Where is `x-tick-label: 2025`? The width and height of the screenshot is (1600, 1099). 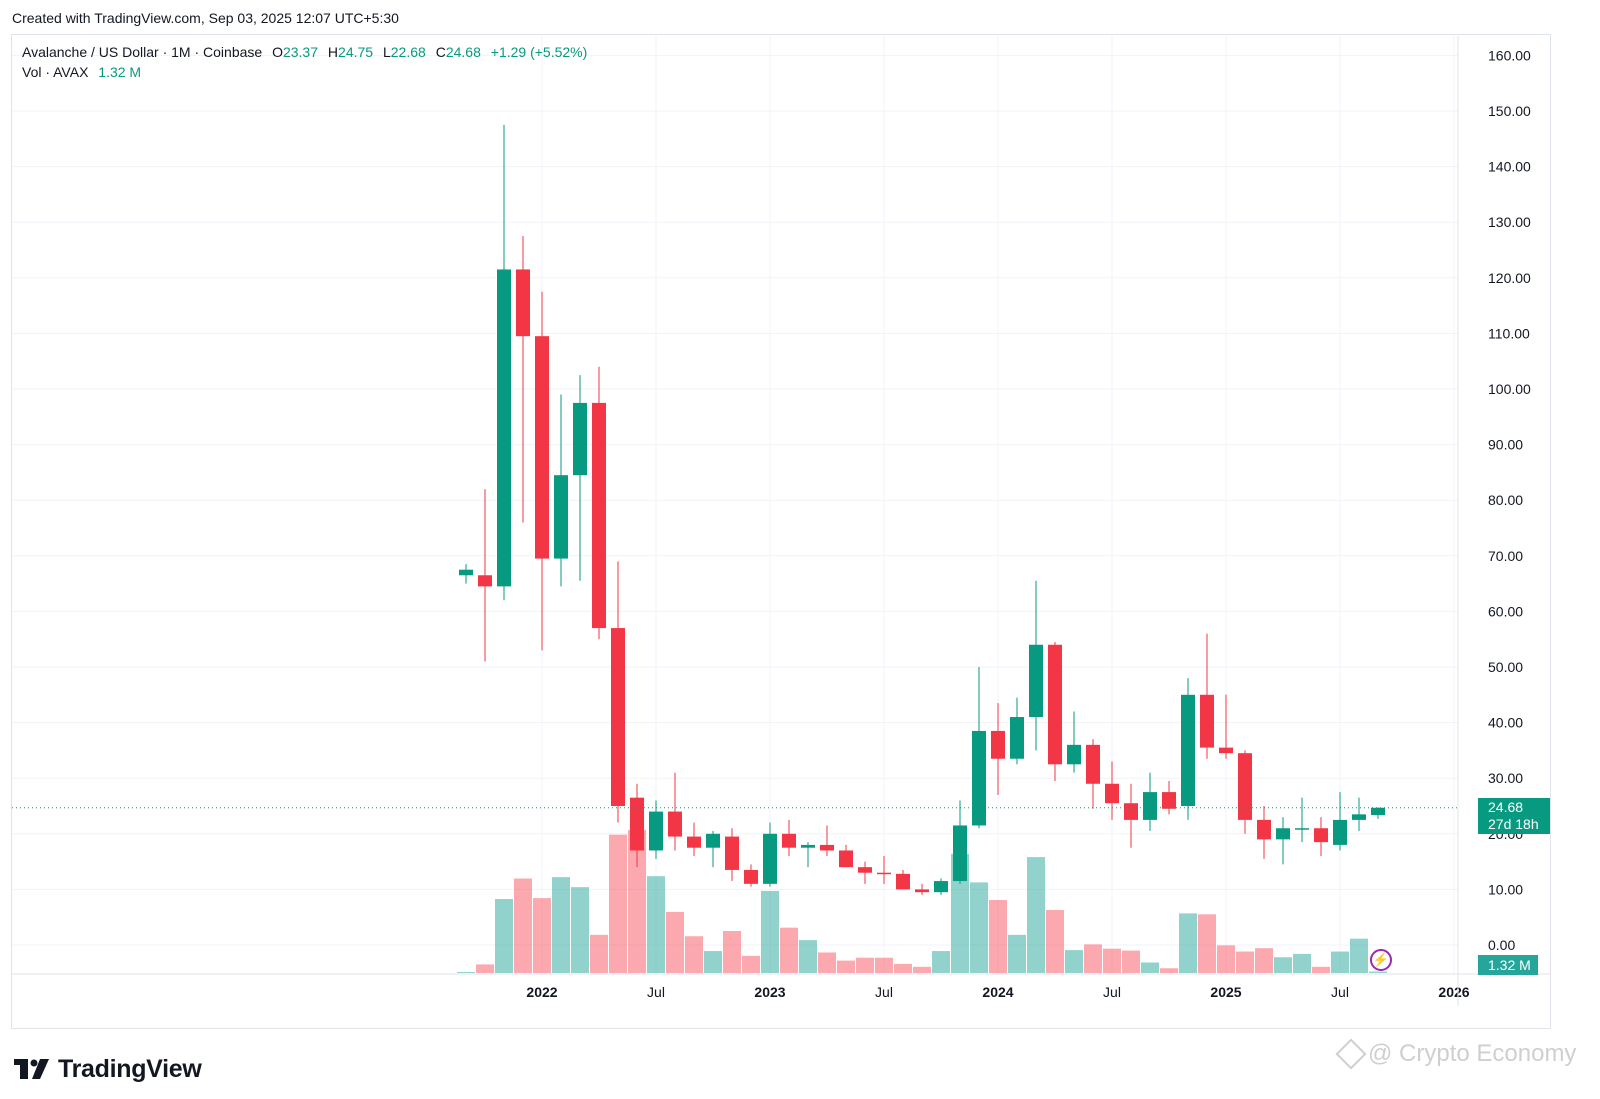 x-tick-label: 2025 is located at coordinates (1225, 992).